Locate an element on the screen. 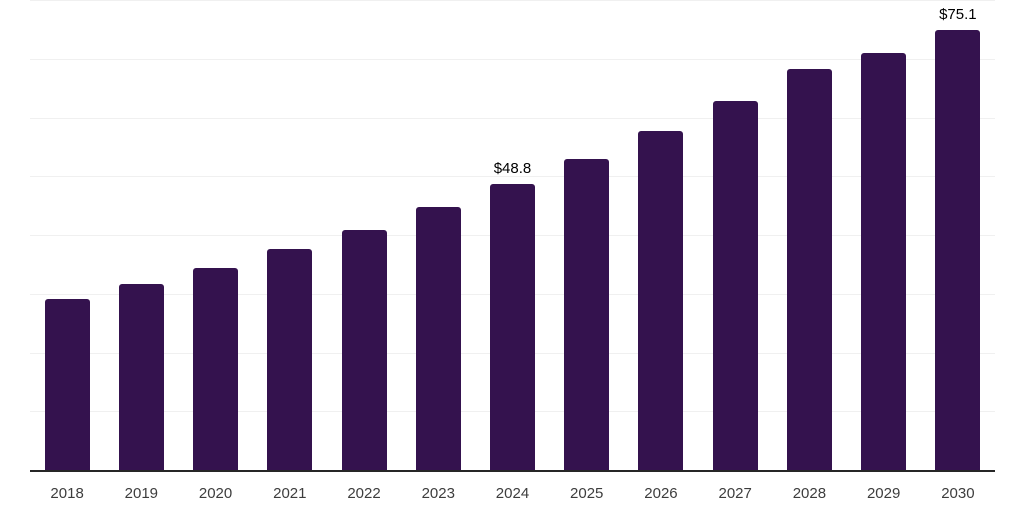 The width and height of the screenshot is (1024, 512). bar-2026 is located at coordinates (661, 300).